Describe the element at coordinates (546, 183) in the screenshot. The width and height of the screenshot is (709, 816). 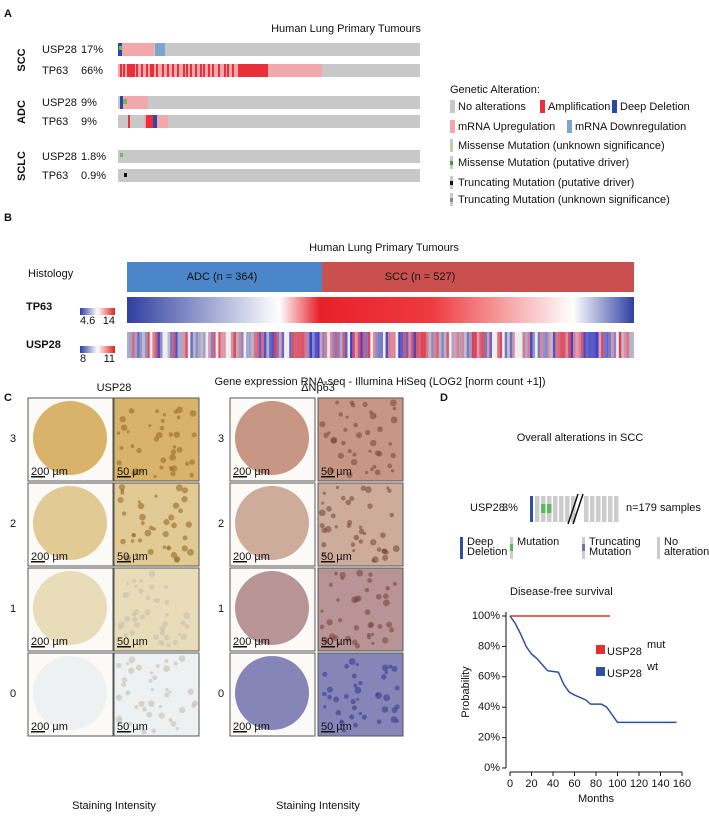
I see `legend-item: Truncating Mutation (putative driver)` at that location.